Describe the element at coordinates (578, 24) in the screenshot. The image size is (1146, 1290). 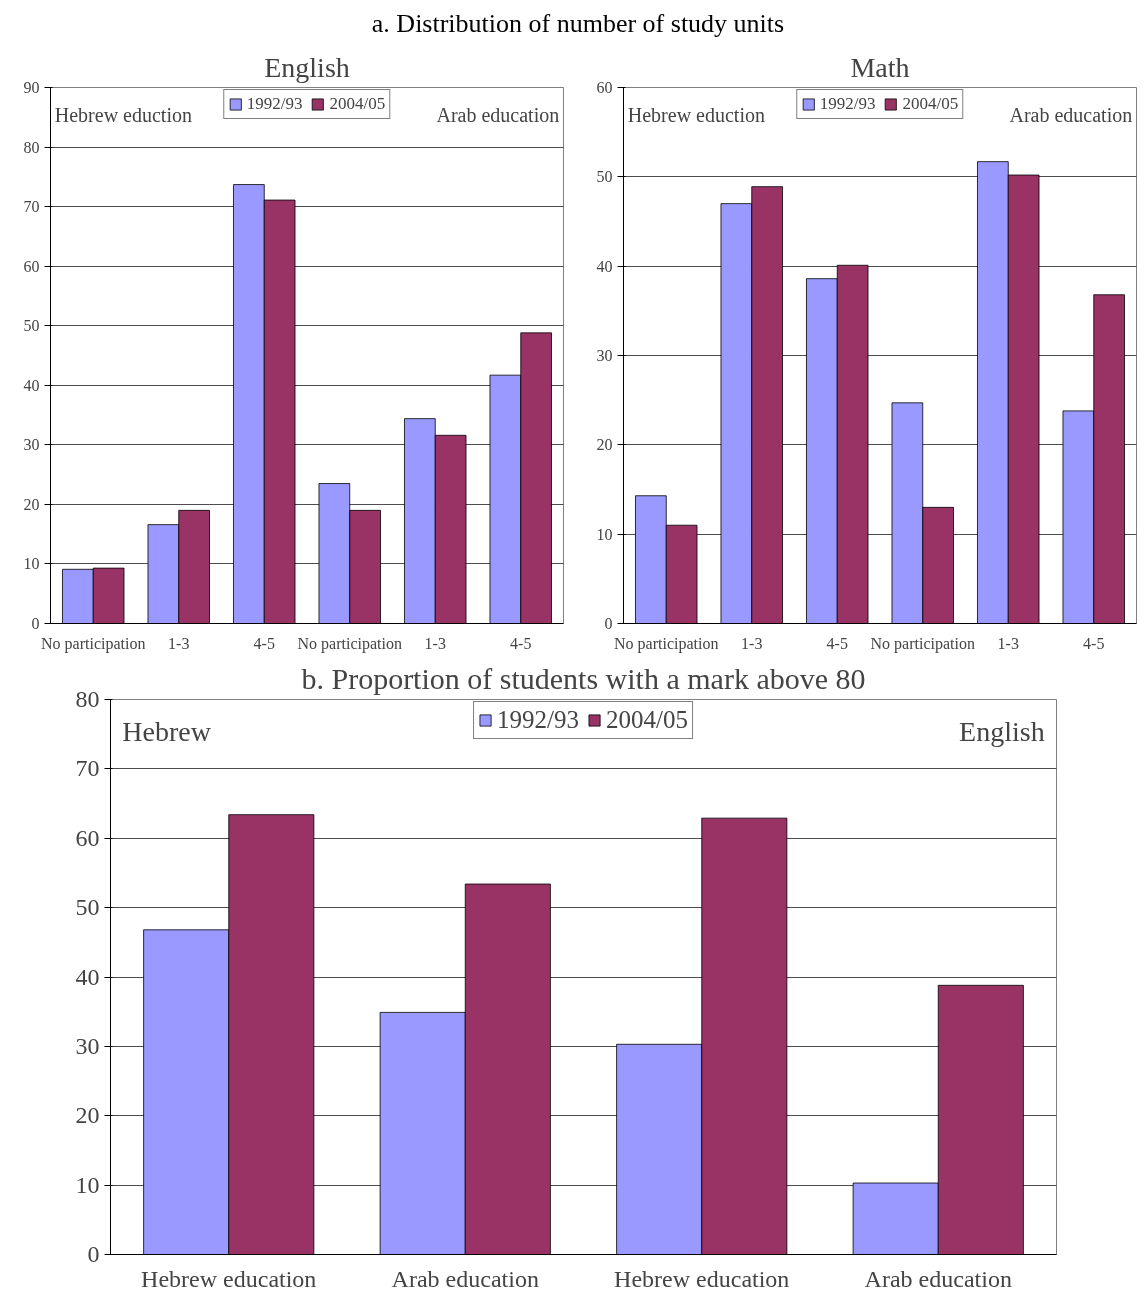
I see `chart-title: a. Distribution of number of study units` at that location.